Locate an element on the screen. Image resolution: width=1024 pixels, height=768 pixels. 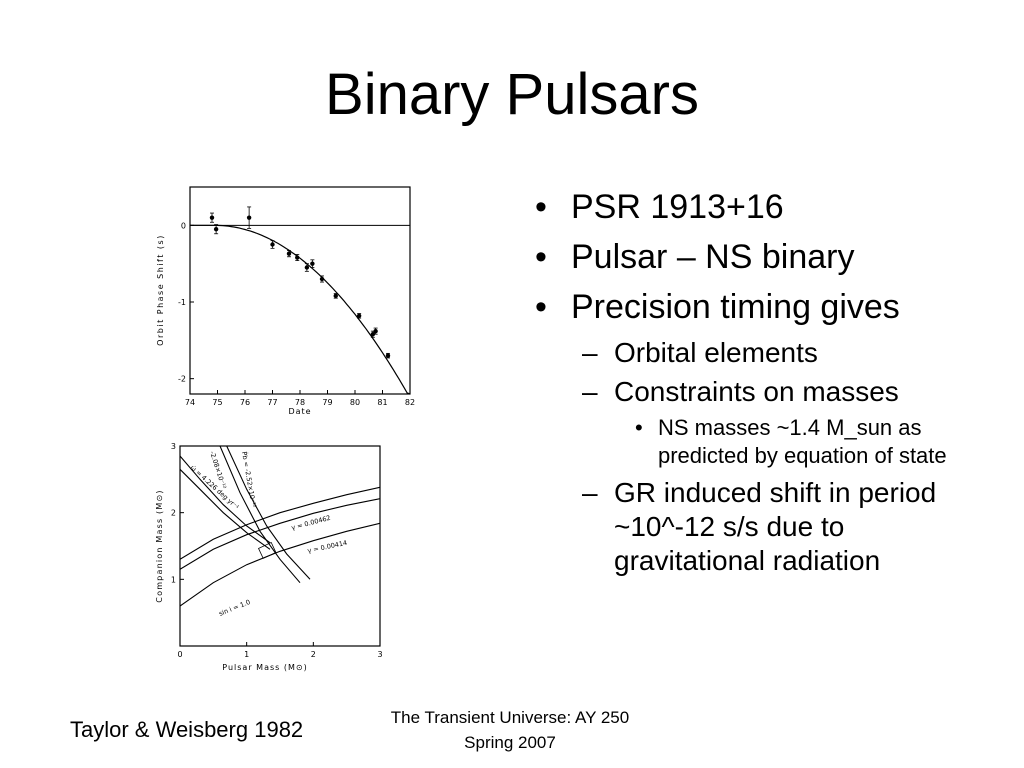
bullet-item: • PSR 1913+16 is located at coordinates (765, 207).